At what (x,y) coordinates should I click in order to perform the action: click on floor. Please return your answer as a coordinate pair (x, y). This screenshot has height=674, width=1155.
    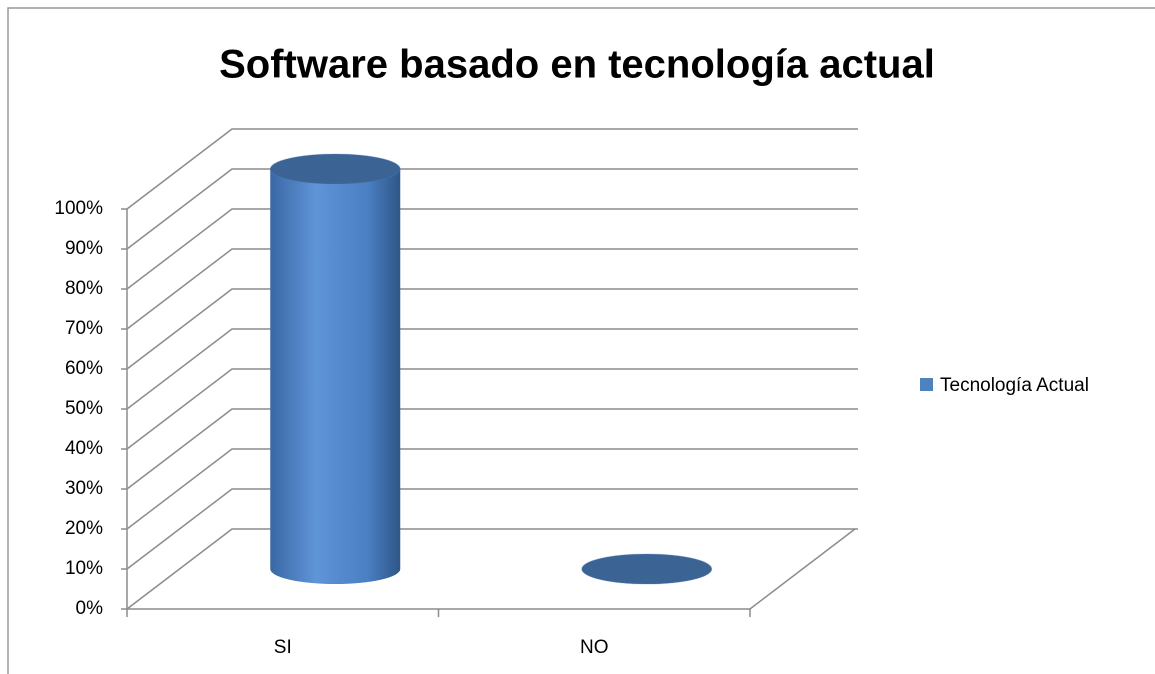
    Looking at the image, I should click on (491, 569).